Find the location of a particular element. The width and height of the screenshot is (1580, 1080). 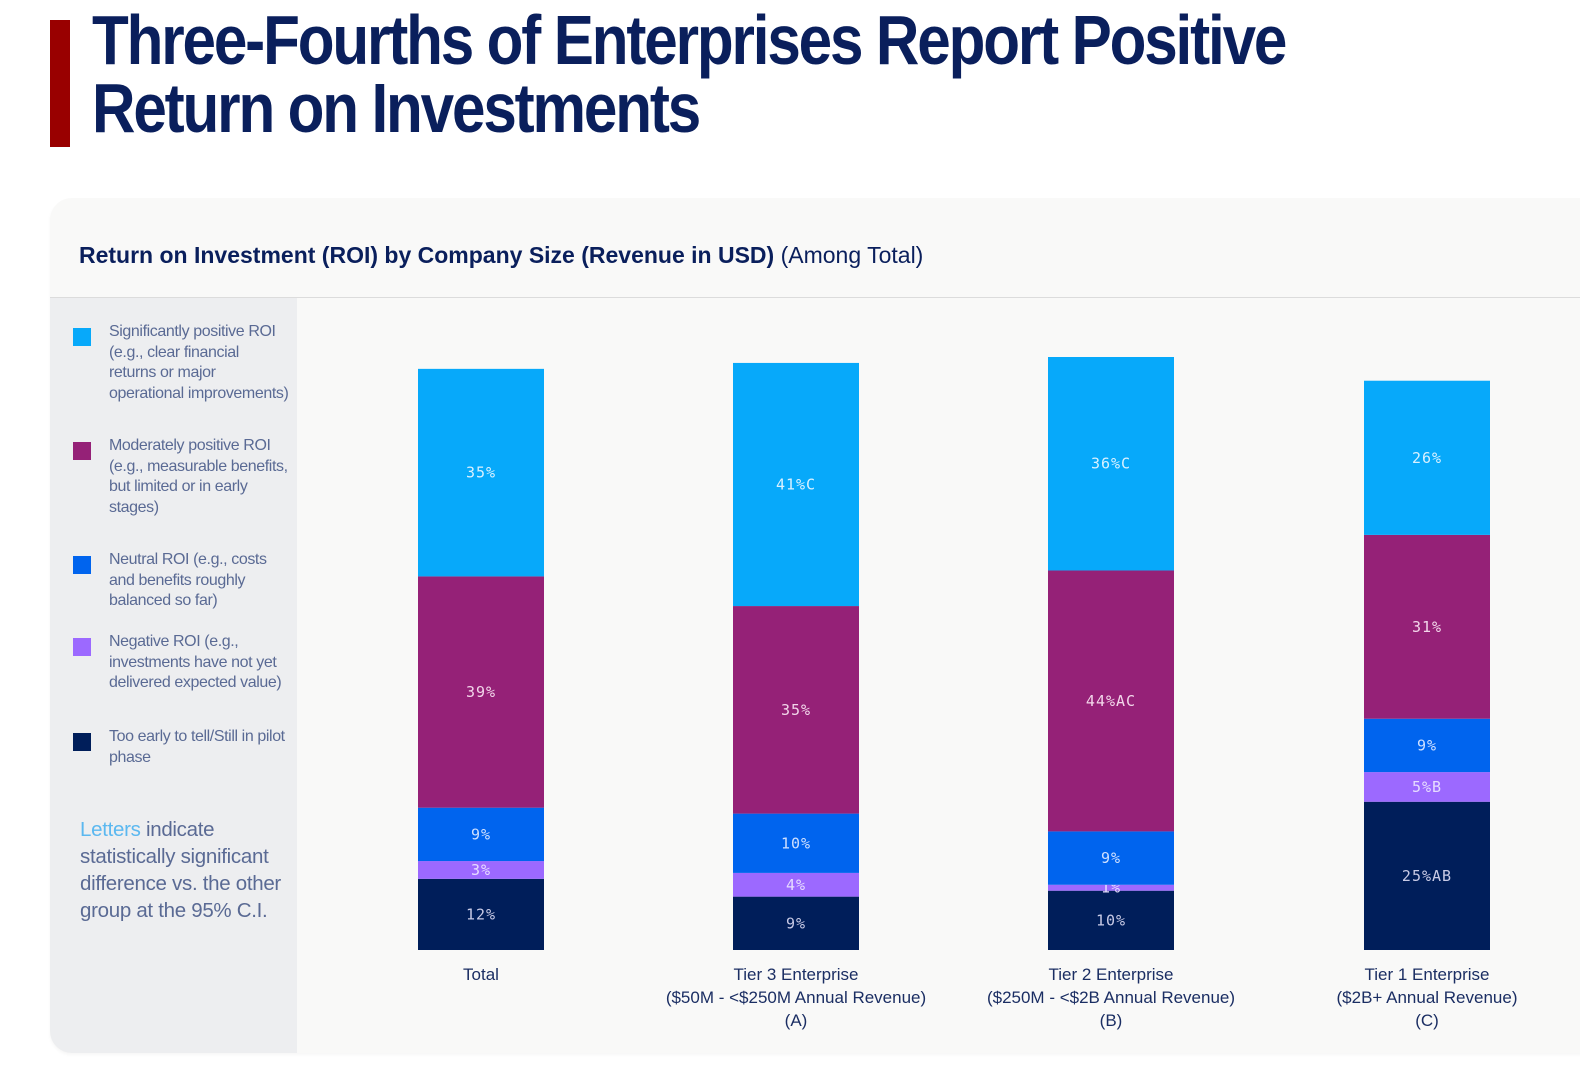

data-label: 36%C is located at coordinates (1111, 464).